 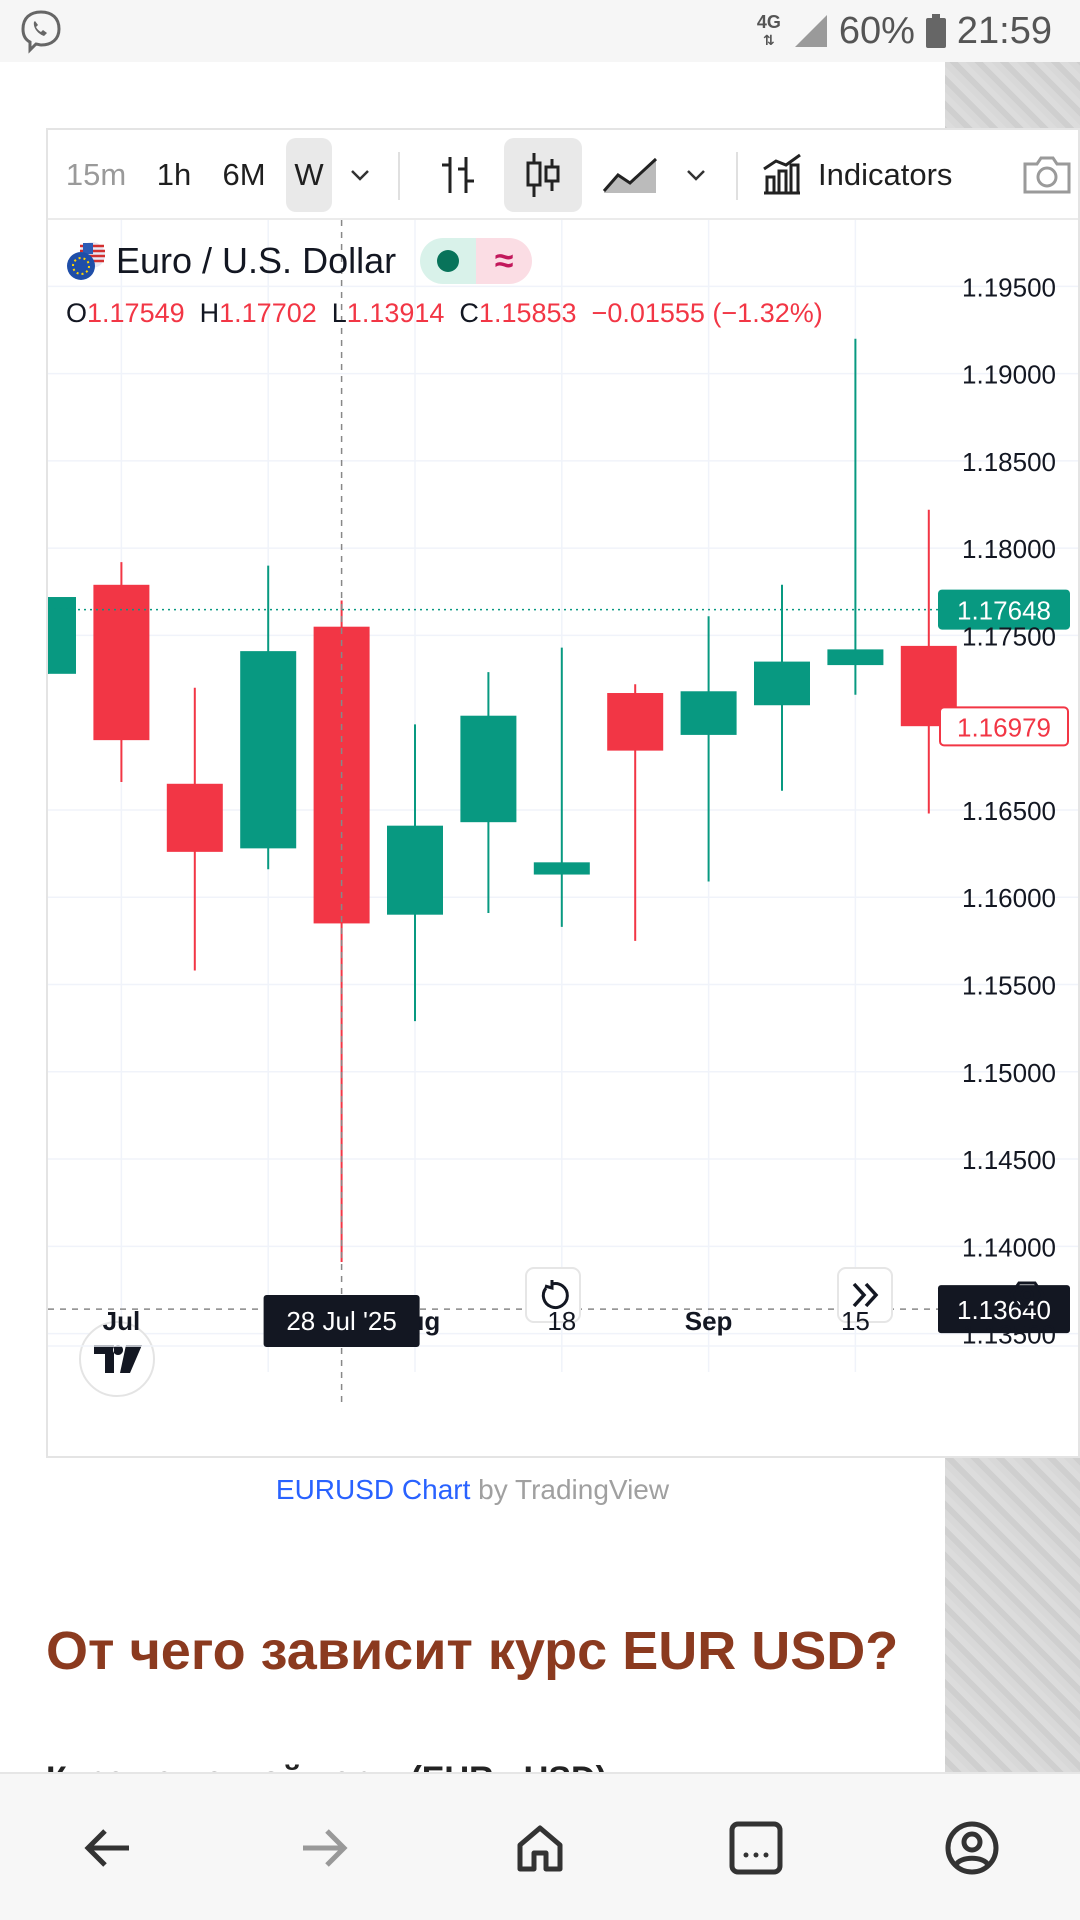 What do you see at coordinates (174, 174) in the screenshot?
I see `interval-1h-button: 1h` at bounding box center [174, 174].